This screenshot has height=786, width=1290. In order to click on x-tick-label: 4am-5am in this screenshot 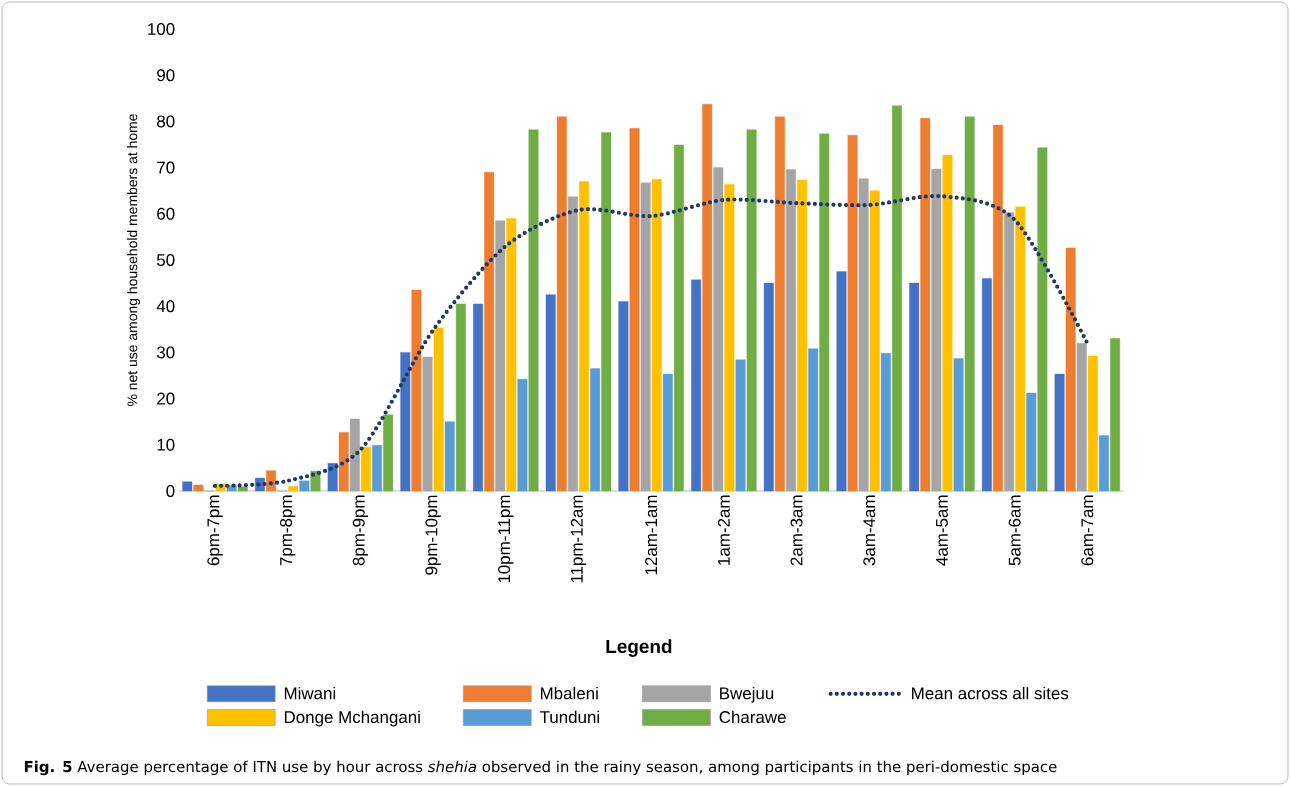, I will do `click(942, 530)`.